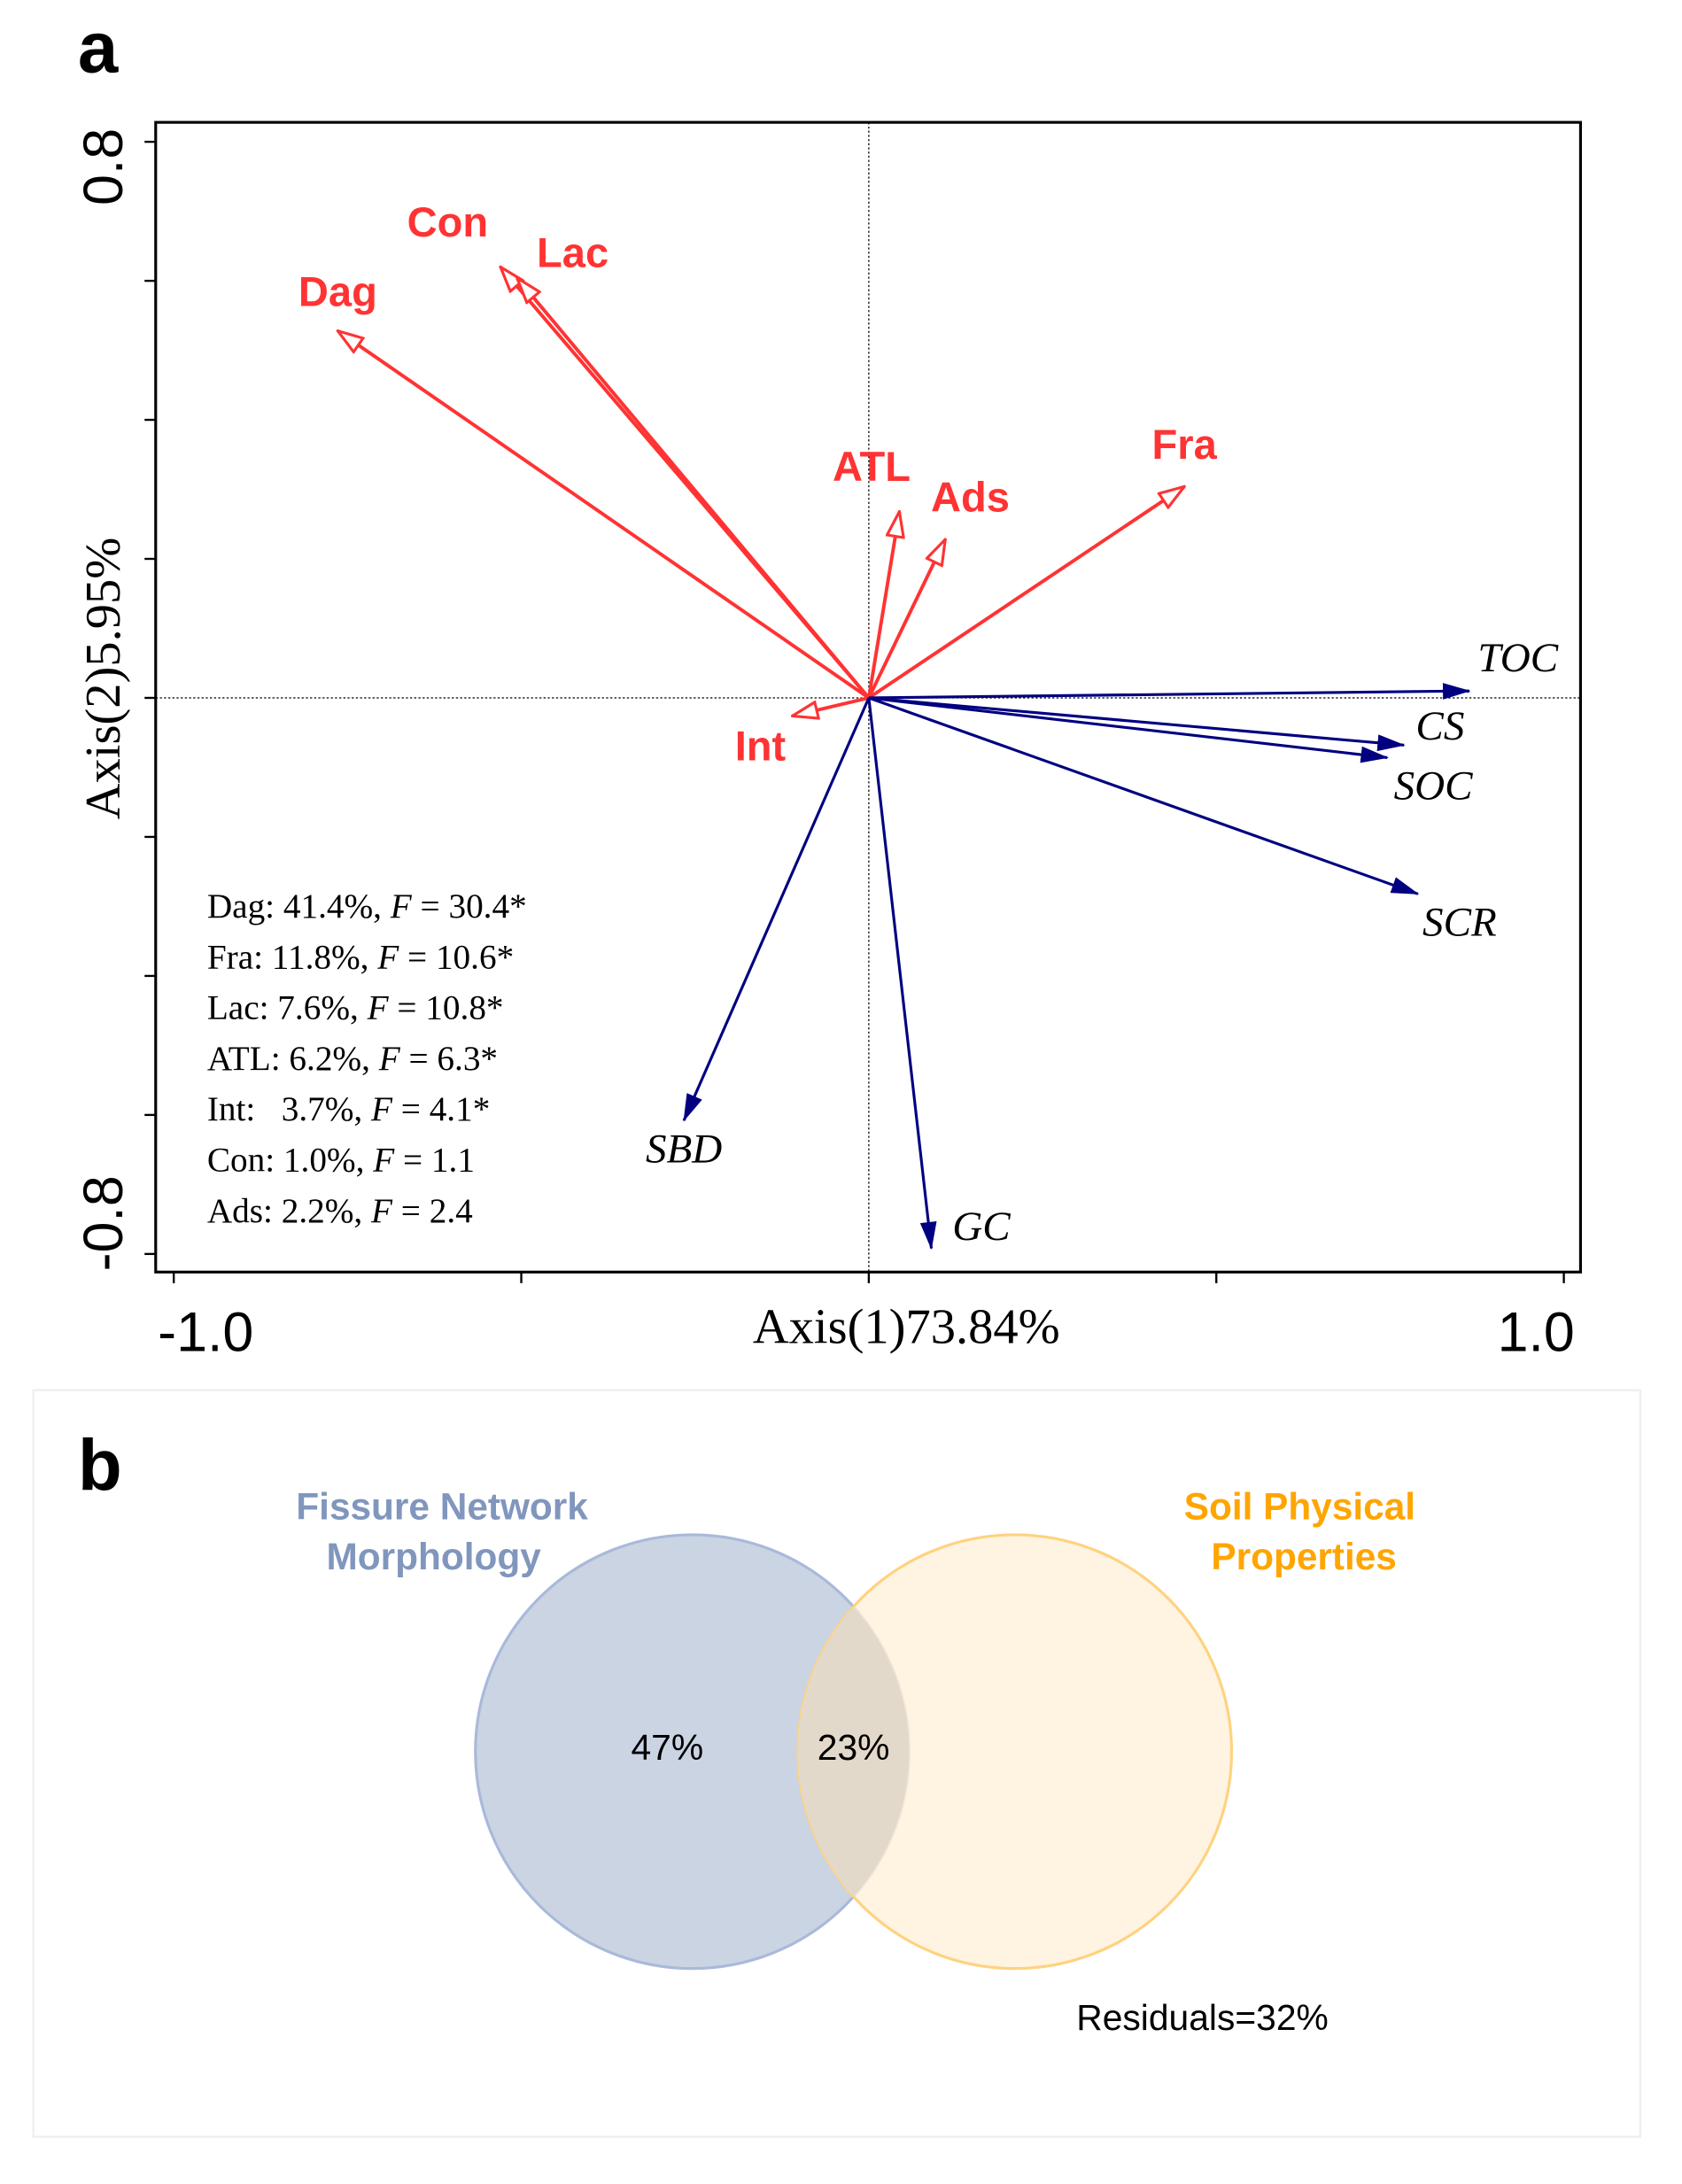 This screenshot has height=2184, width=1682. Describe the element at coordinates (433, 1556) in the screenshot. I see `set-label-fissure-line2: Morphology` at that location.